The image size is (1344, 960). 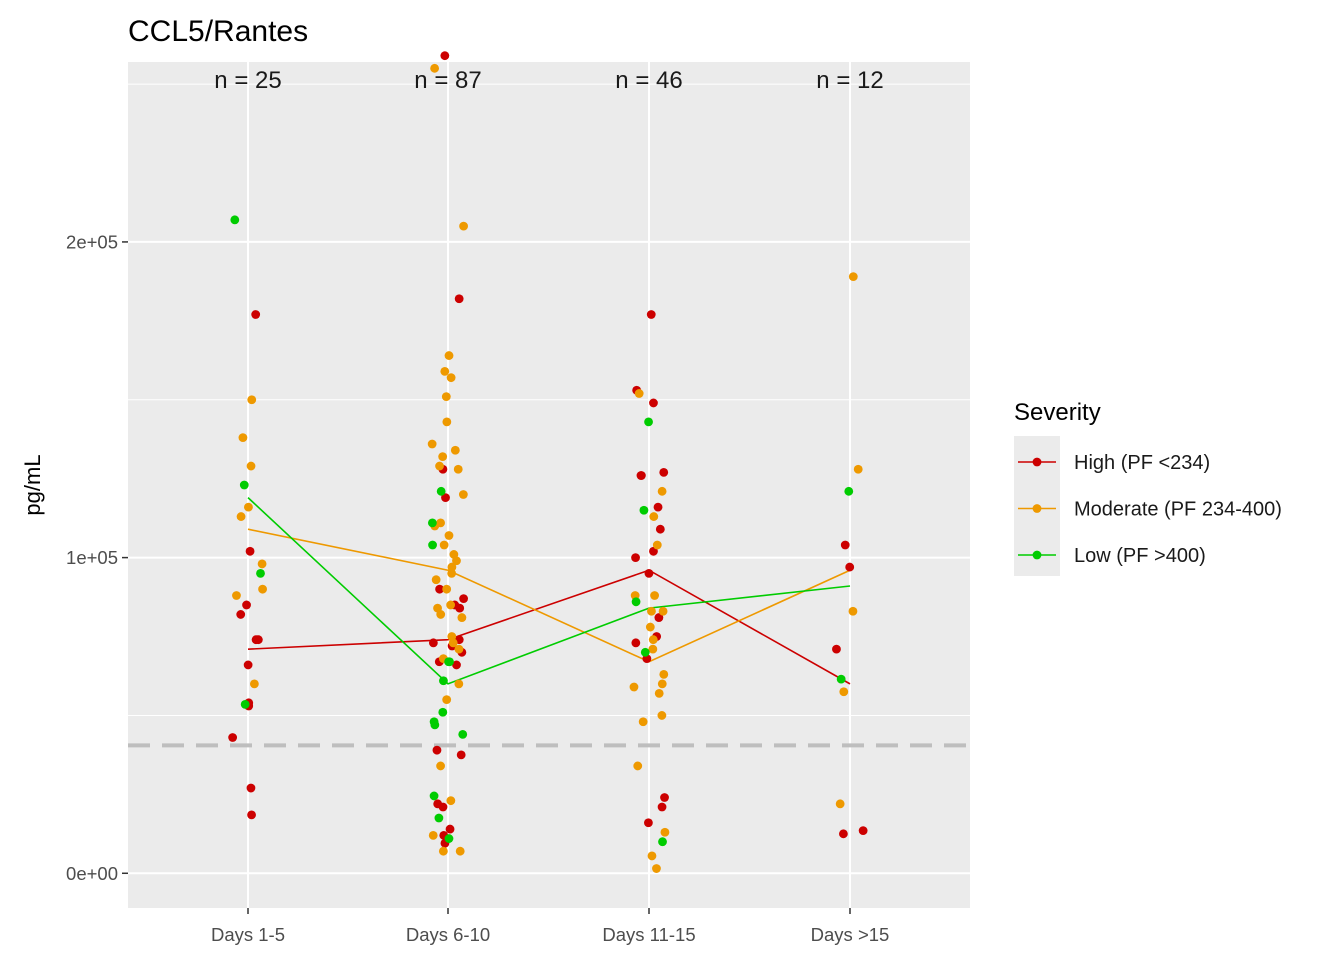 What do you see at coordinates (247, 80) in the screenshot?
I see `n-count-label: n = 25` at bounding box center [247, 80].